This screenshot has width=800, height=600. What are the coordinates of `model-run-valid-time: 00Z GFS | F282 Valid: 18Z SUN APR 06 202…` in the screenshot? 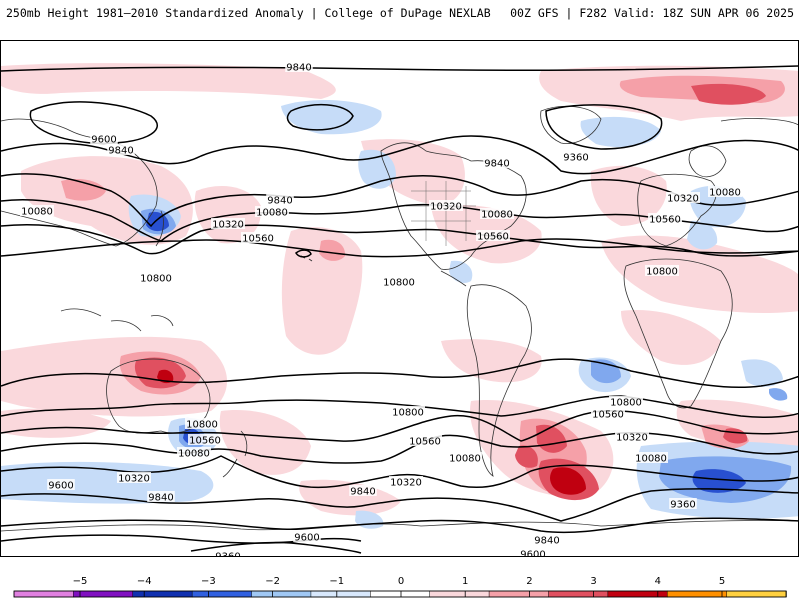 It's located at (652, 13).